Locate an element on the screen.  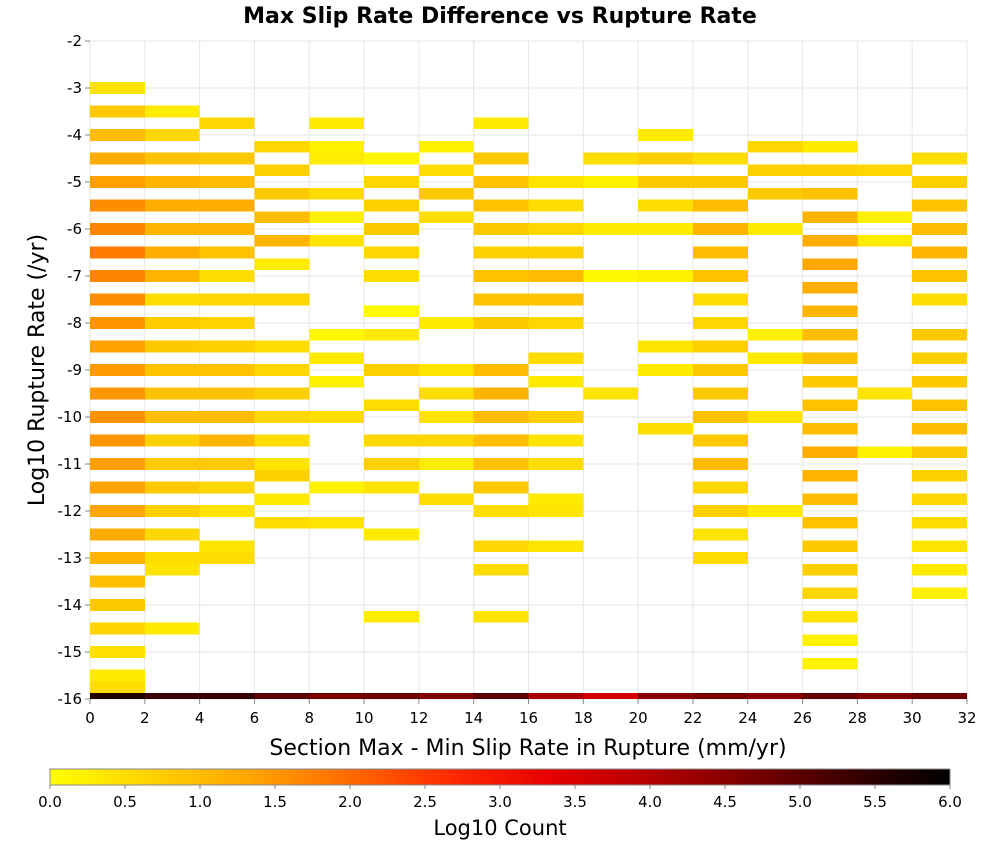
colorbar is located at coordinates (500, 777).